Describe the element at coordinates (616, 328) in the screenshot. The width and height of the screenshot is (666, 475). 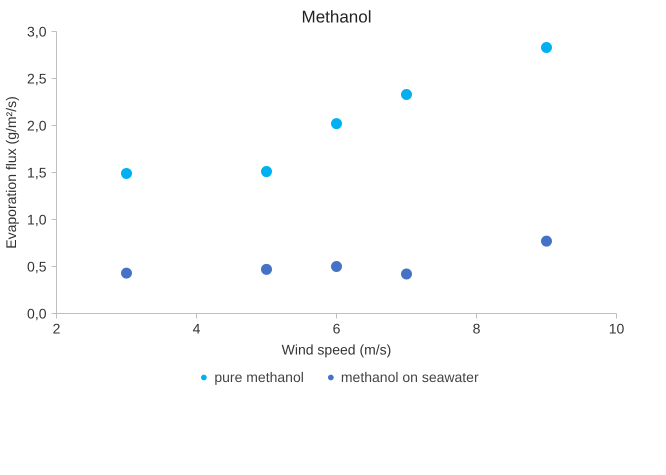
I see `x-tick-label: 10` at that location.